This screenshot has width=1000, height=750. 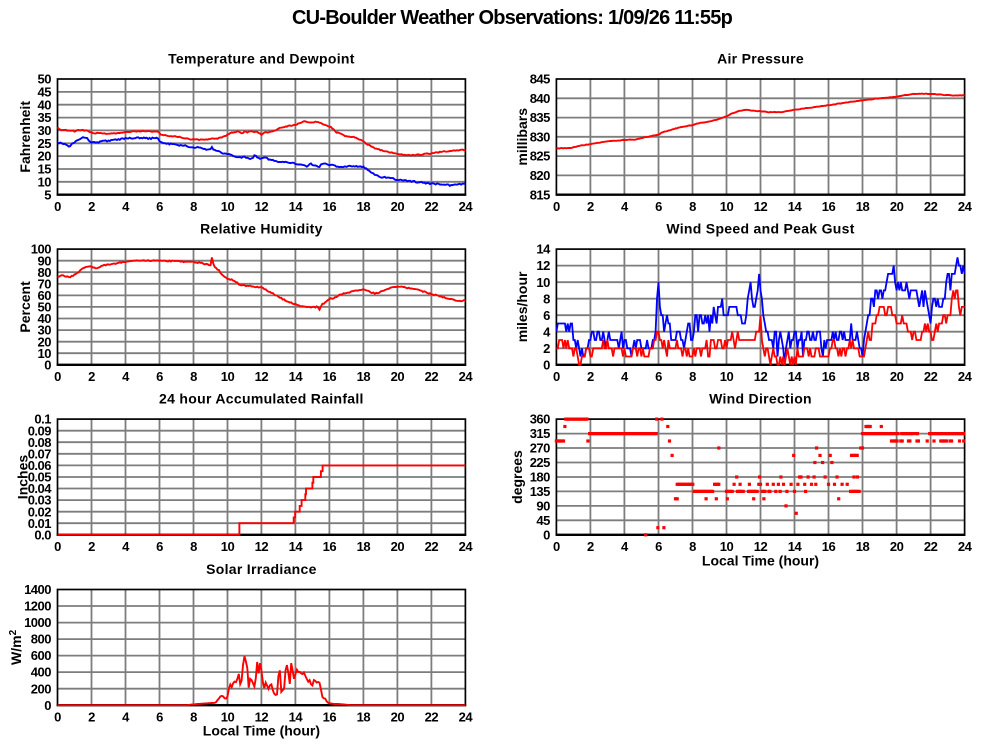 What do you see at coordinates (540, 433) in the screenshot?
I see `svg-text: 315` at bounding box center [540, 433].